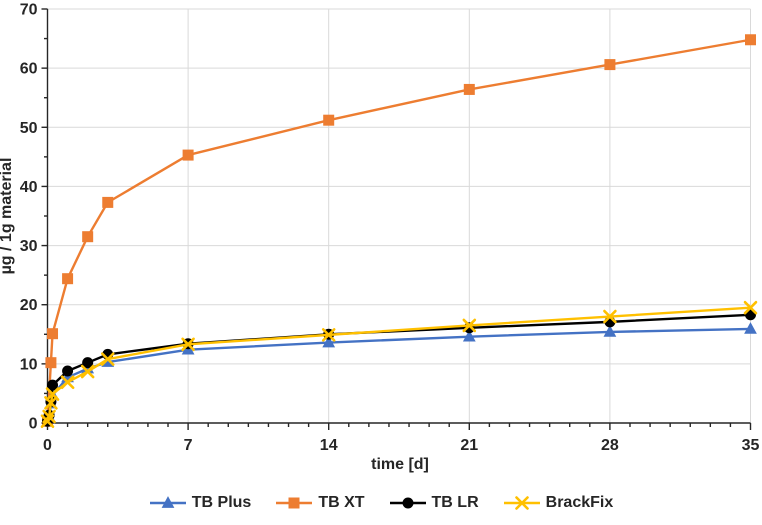  I want to click on legend-item-brackfix: BrackFix, so click(558, 503).